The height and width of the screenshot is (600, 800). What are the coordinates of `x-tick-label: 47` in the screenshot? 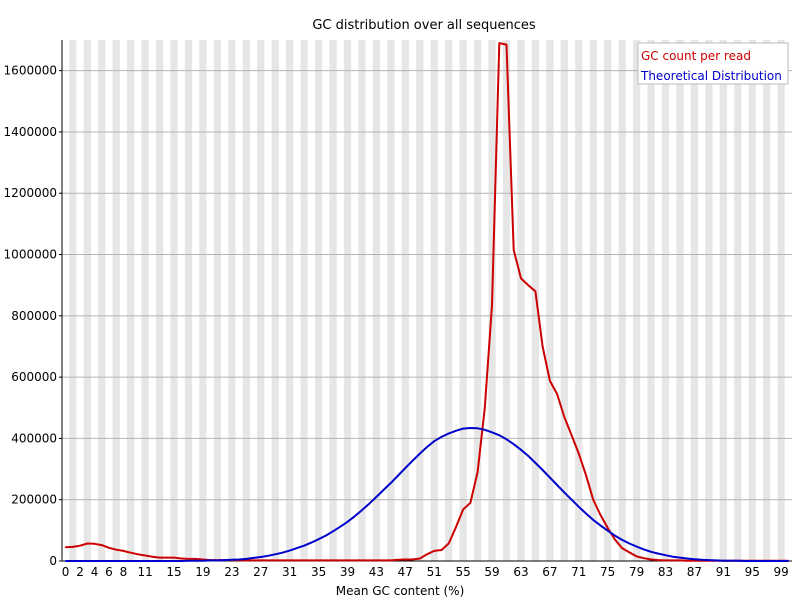 It's located at (405, 572).